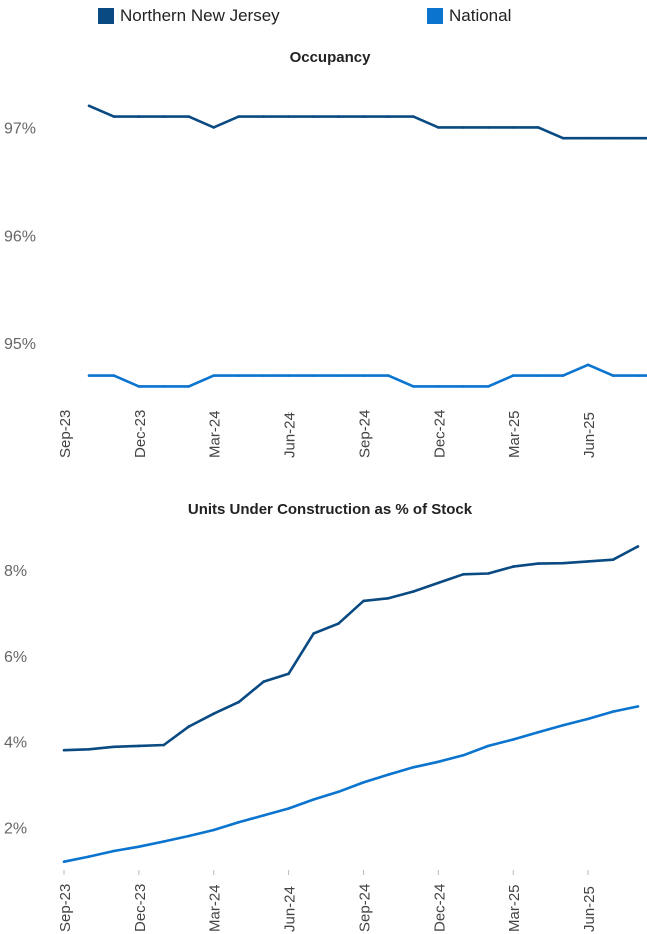 The image size is (647, 934). What do you see at coordinates (439, 434) in the screenshot?
I see `x-tick-label: Dec-24` at bounding box center [439, 434].